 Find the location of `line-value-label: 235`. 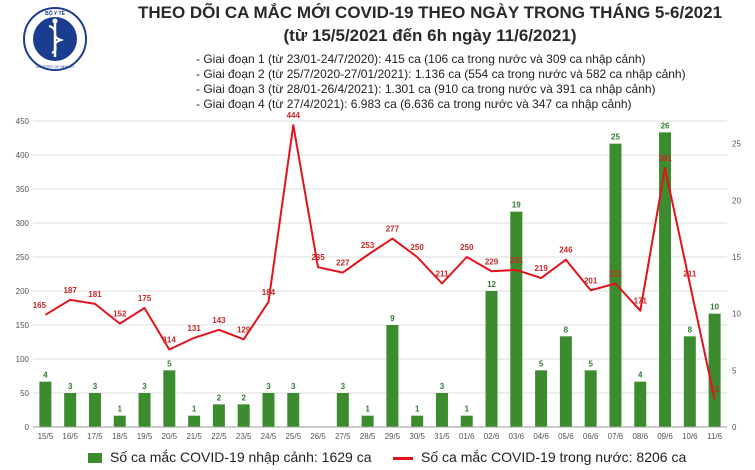

line-value-label: 235 is located at coordinates (318, 257).